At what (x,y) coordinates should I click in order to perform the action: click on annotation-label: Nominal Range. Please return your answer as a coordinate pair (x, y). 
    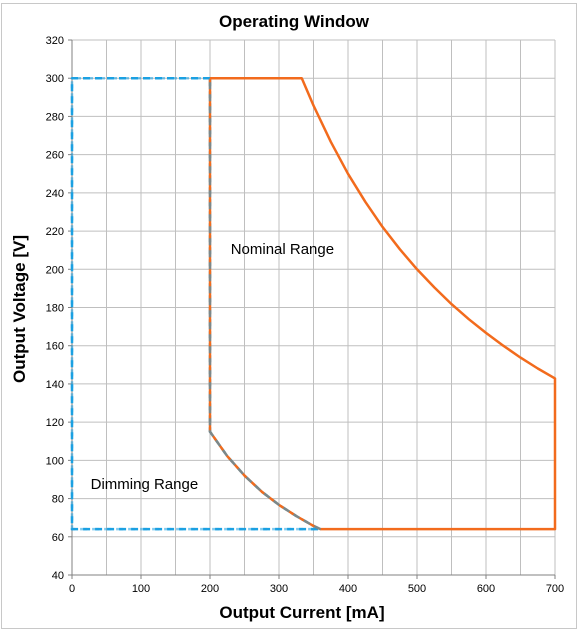
    Looking at the image, I should click on (282, 249).